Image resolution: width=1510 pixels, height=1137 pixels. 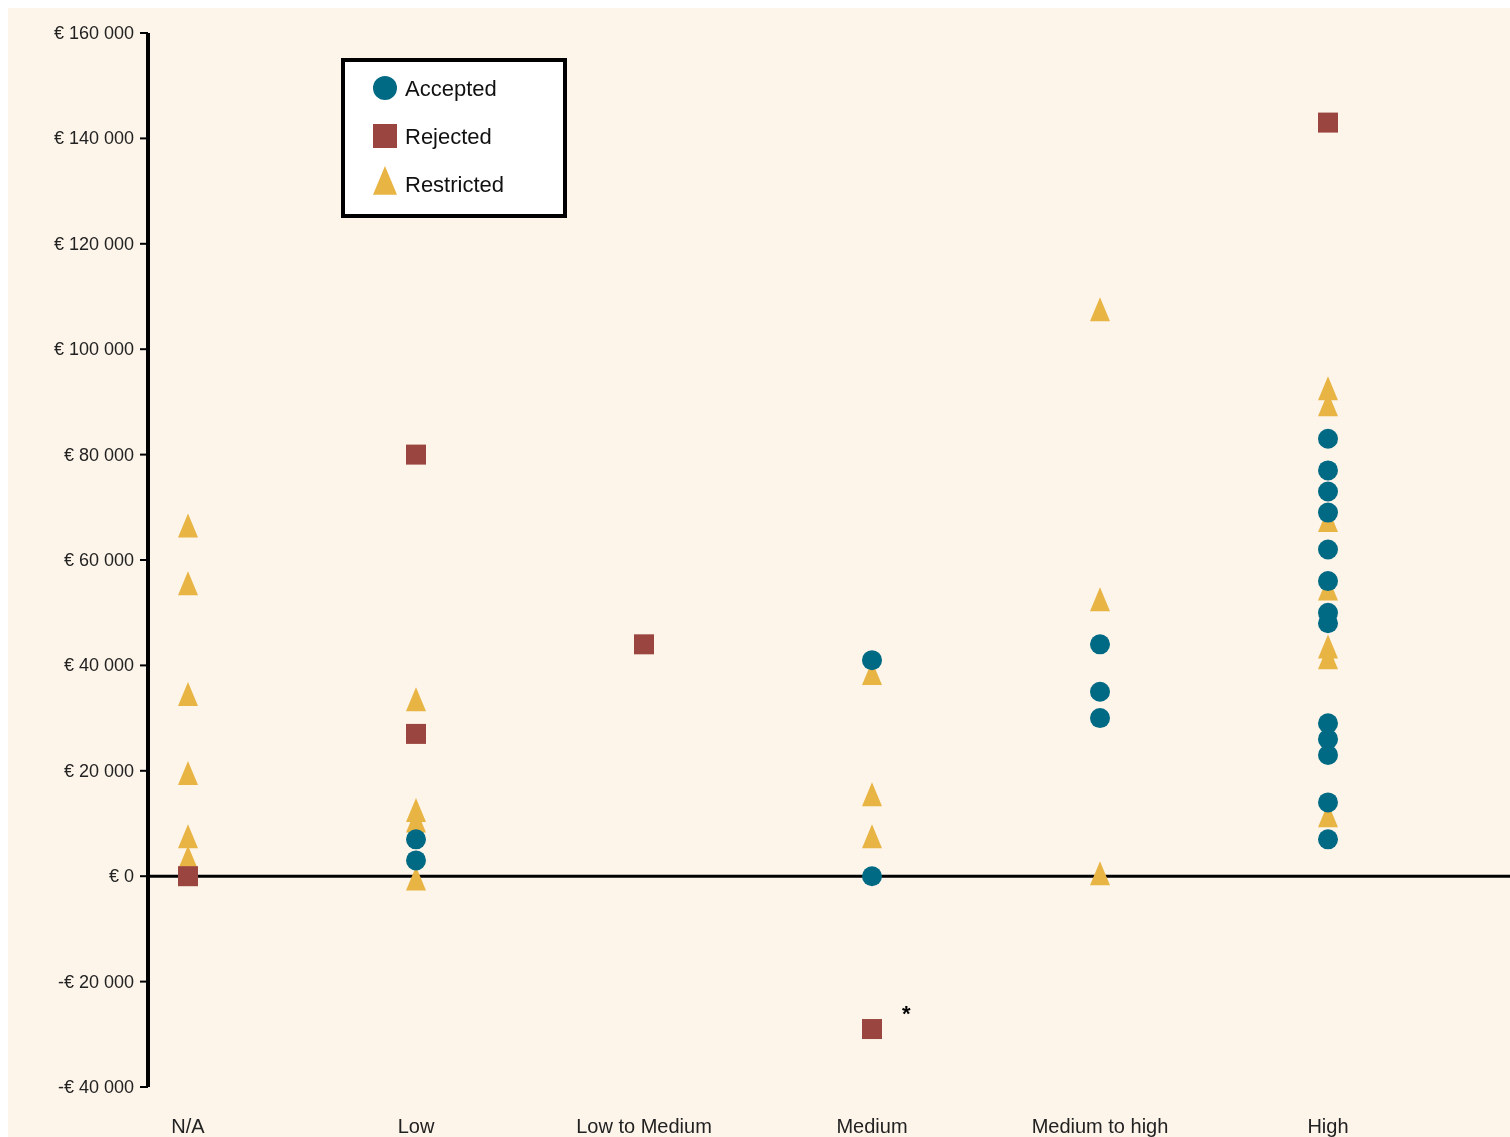 I want to click on annotation: *, so click(x=906, y=1014).